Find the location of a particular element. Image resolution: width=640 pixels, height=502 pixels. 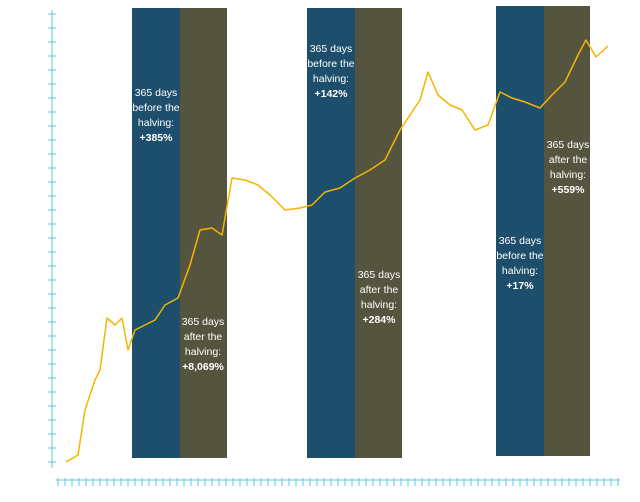

annotation: 365 days before the halving: +17% is located at coordinates (520, 264).